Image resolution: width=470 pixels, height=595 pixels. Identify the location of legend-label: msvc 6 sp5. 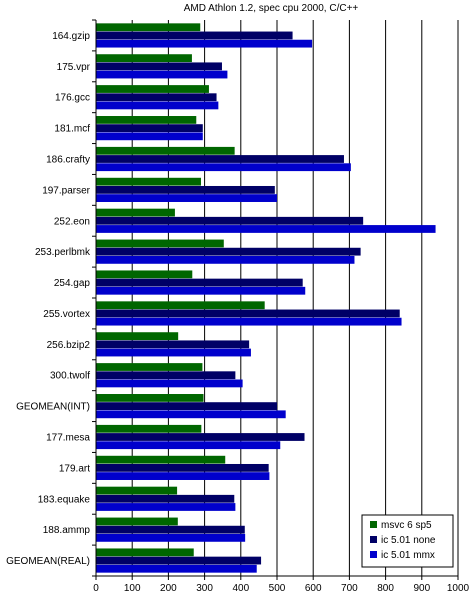
(406, 525).